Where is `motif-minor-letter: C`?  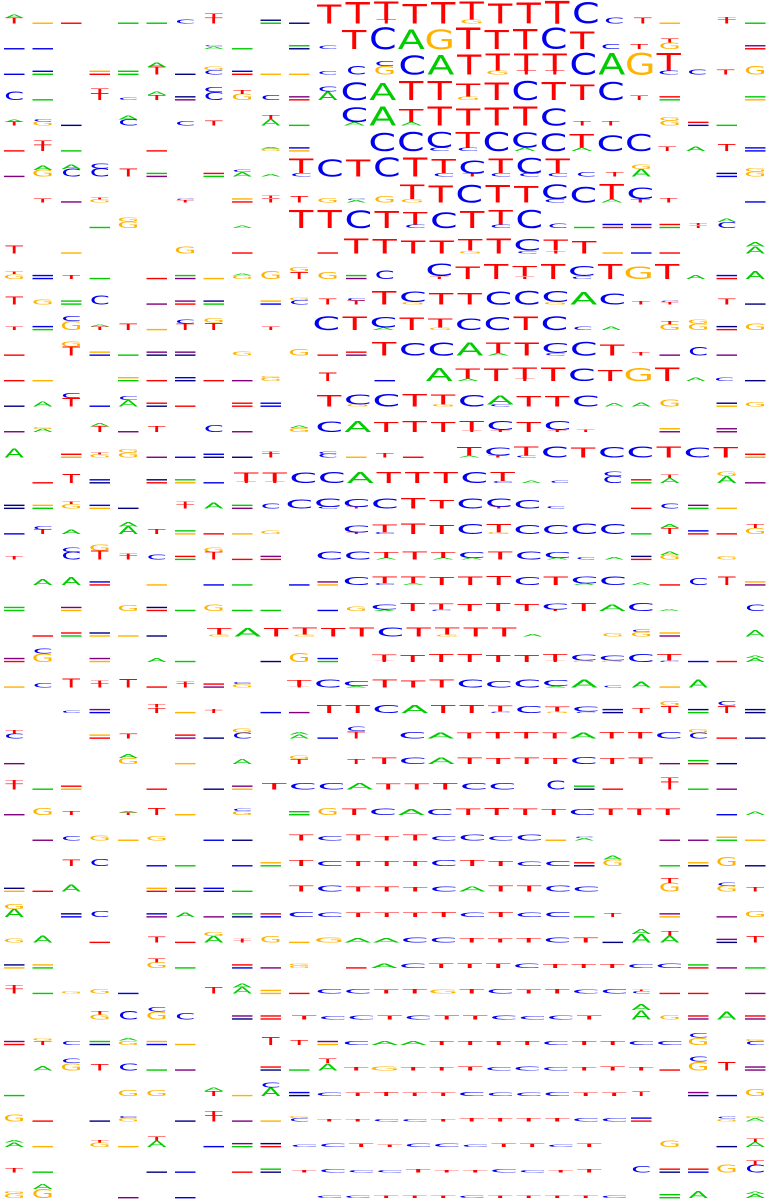
motif-minor-letter: C is located at coordinates (385, 584).